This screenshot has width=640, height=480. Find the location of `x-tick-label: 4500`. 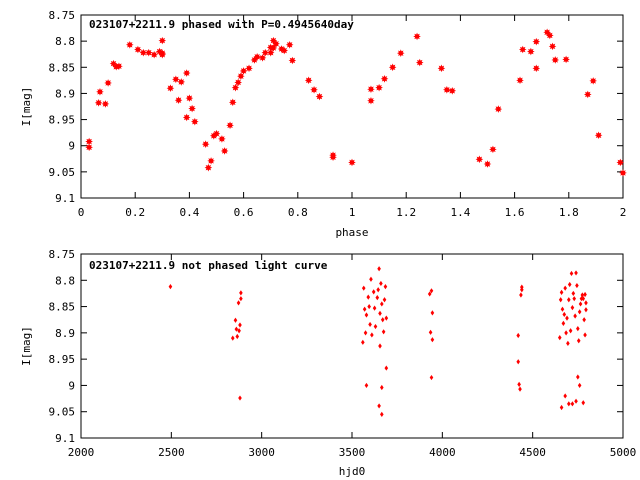

x-tick-label: 4500 is located at coordinates (532, 452).